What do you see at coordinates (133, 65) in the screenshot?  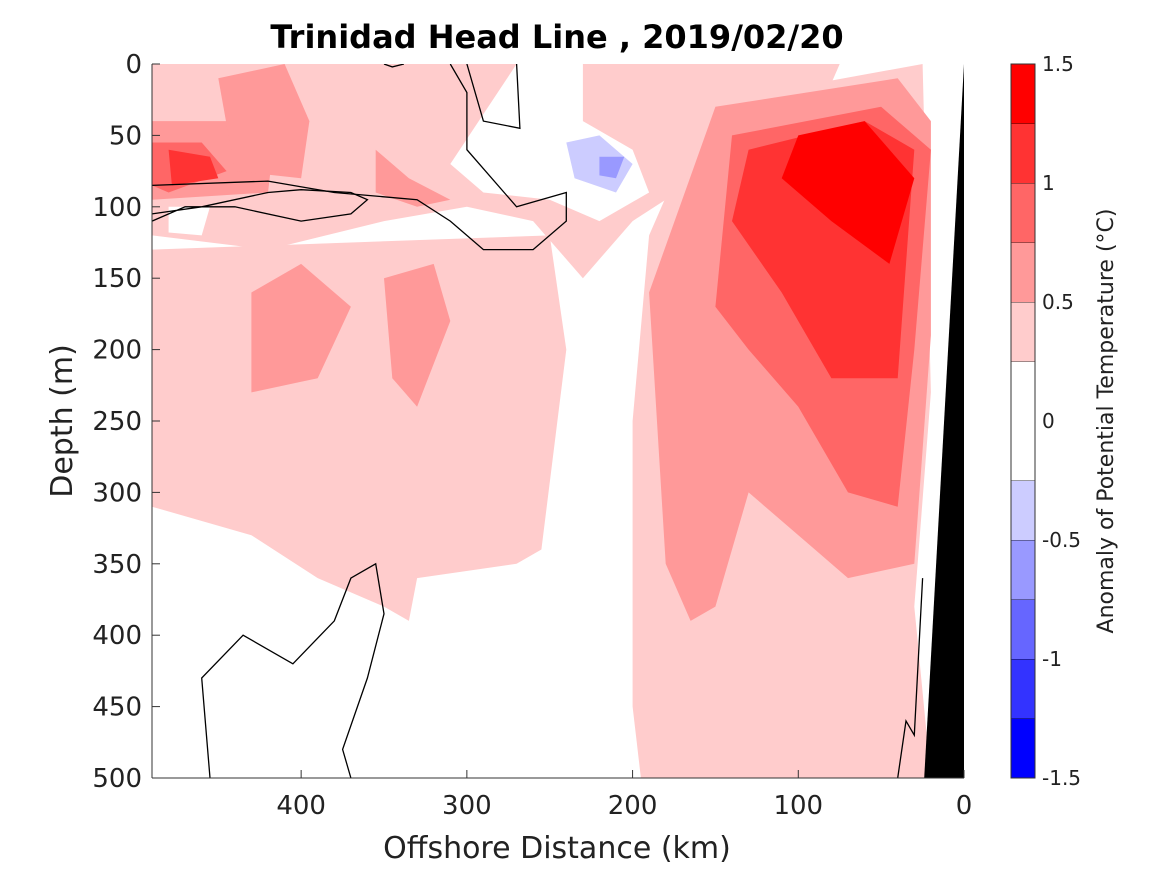 I see `y-tick-label: 0` at bounding box center [133, 65].